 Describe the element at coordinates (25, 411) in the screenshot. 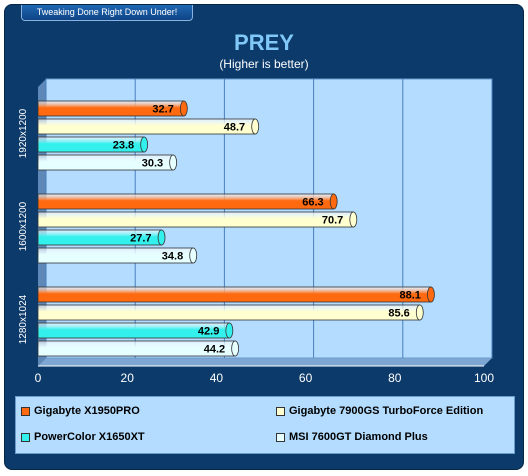

I see `legend-swatch-x1950pro` at that location.